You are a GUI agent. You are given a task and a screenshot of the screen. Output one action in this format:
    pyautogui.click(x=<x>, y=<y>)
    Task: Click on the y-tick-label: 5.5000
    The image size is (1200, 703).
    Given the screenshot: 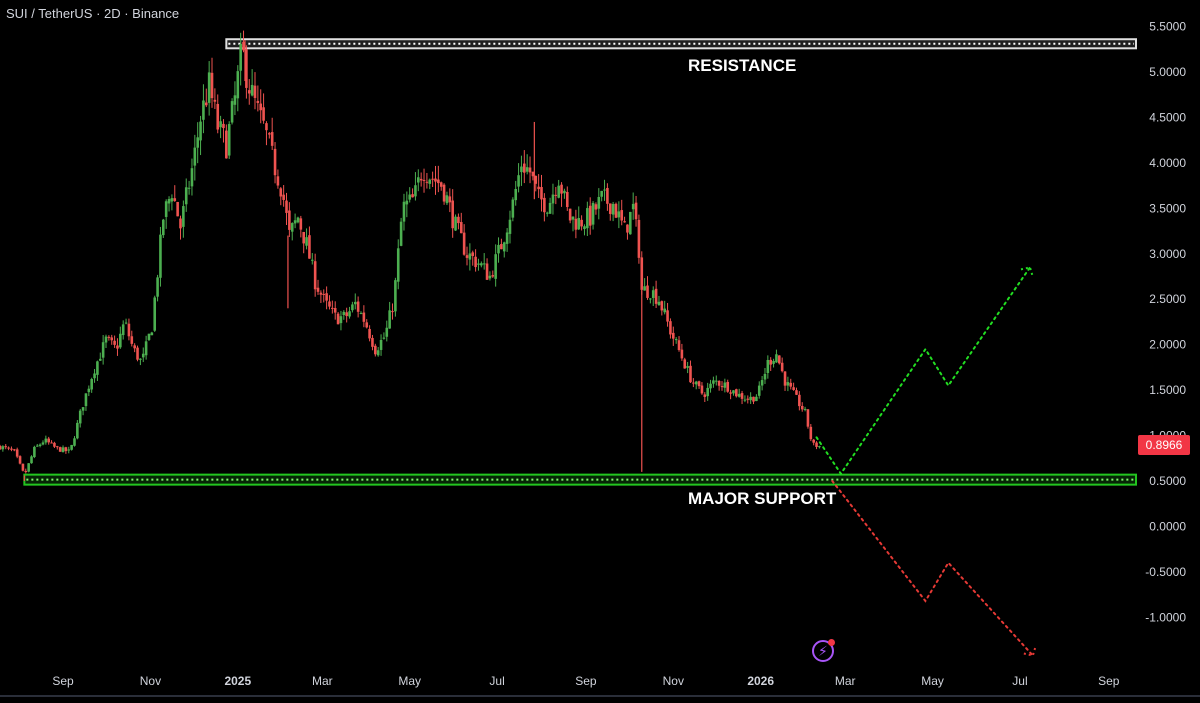 What is the action you would take?
    pyautogui.click(x=1167, y=27)
    